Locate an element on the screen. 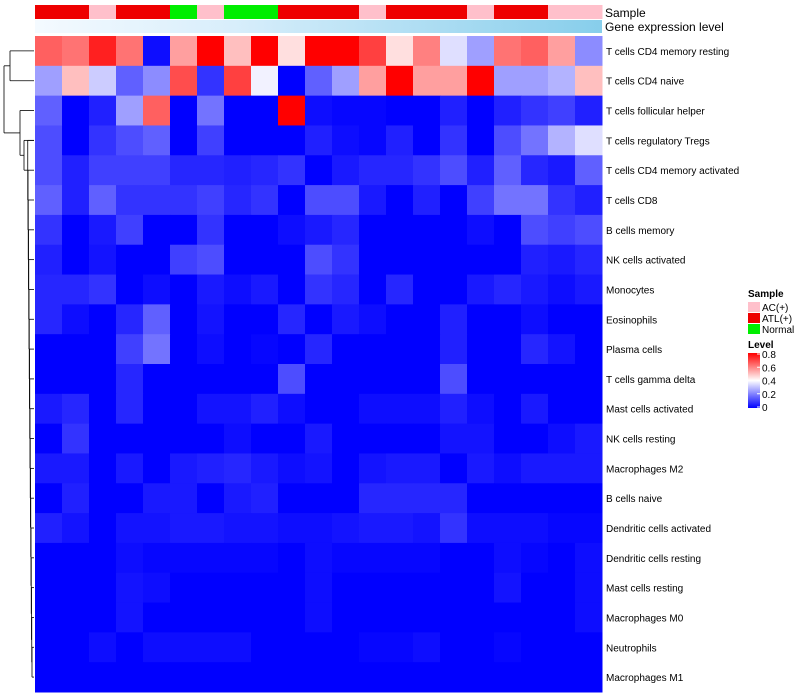 The image size is (800, 700). cell-r10-c13 is located at coordinates (373, 319).